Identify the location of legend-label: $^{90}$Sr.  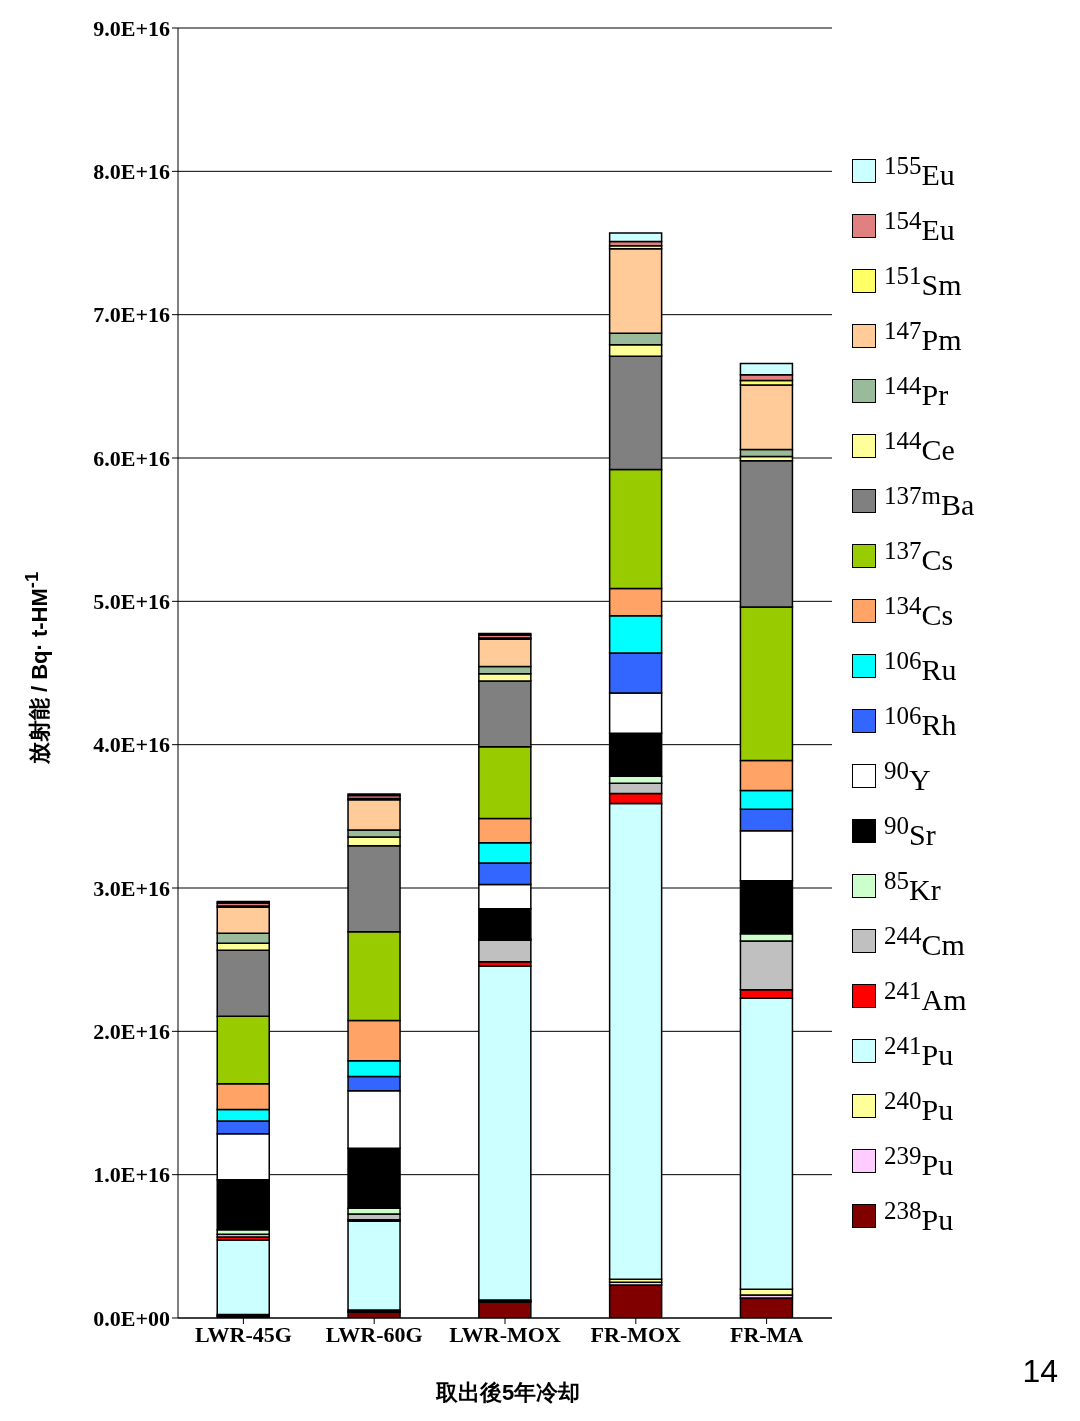
(910, 832).